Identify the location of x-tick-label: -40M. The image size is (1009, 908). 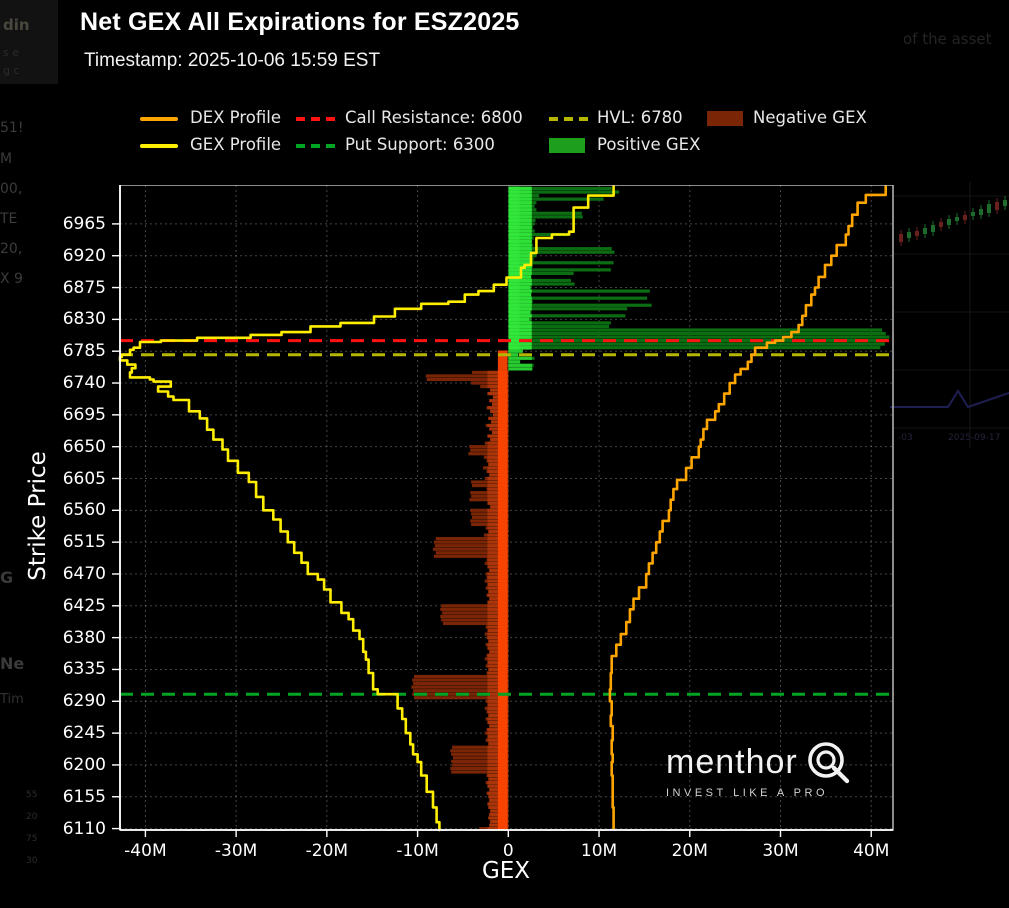
(145, 851).